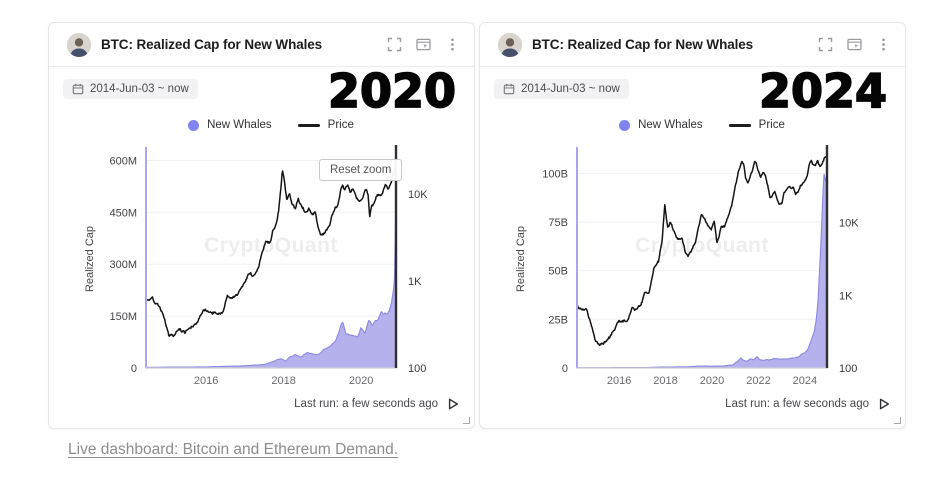  What do you see at coordinates (758, 381) in the screenshot?
I see `x-axis-tick: 2022` at bounding box center [758, 381].